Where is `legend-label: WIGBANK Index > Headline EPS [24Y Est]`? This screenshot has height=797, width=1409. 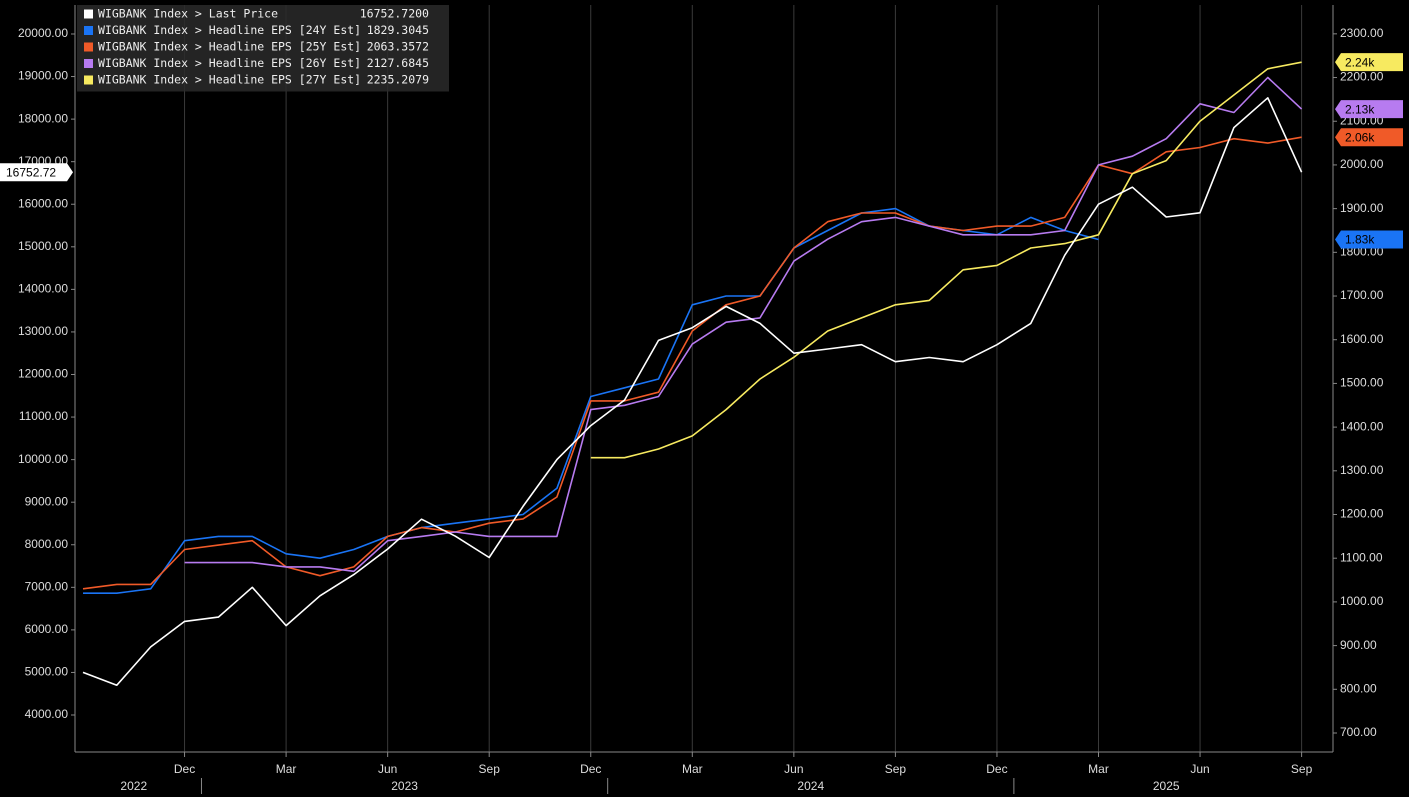
legend-label: WIGBANK Index > Headline EPS [24Y Est] is located at coordinates (229, 30).